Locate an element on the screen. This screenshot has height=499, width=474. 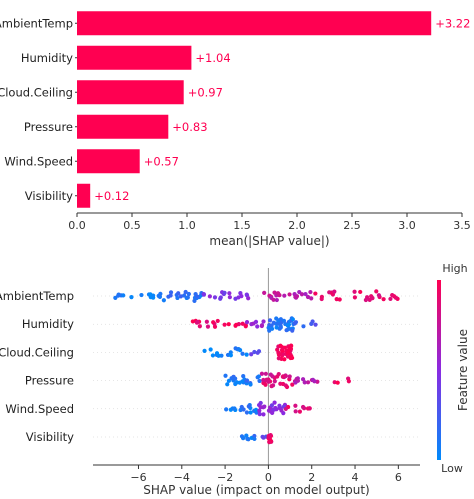
bar-x-tick-label: 0.0 is located at coordinates (77, 225).